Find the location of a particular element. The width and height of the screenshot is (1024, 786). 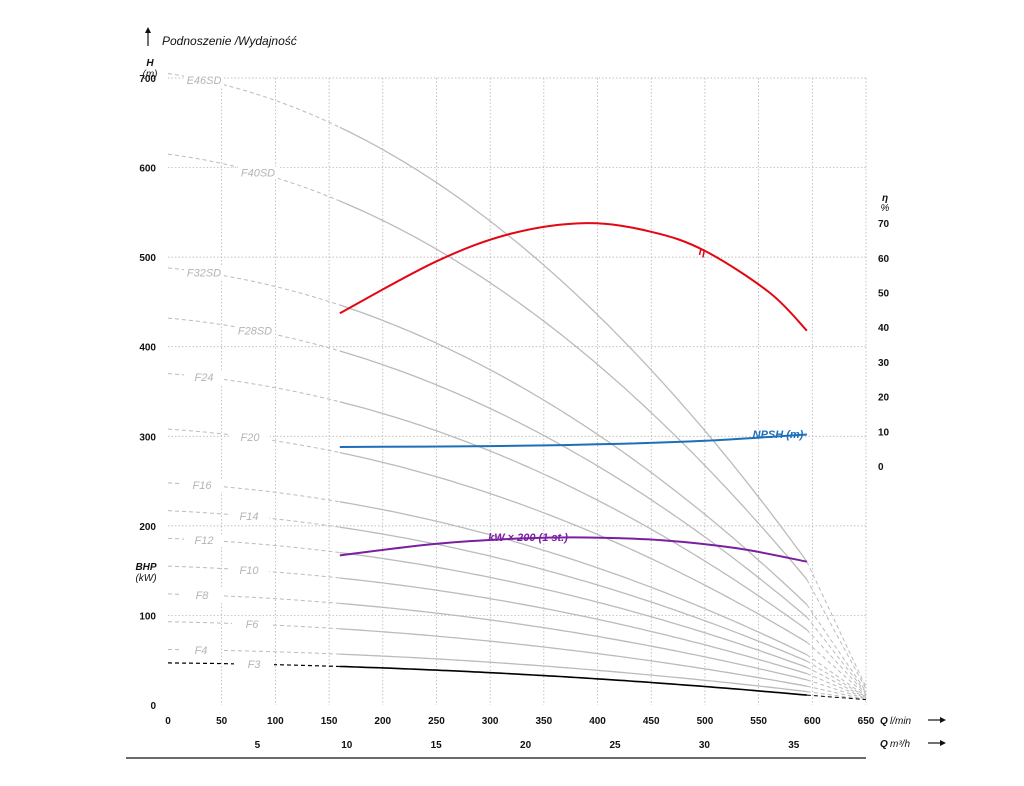

npsh-label: NPSH (m) is located at coordinates (778, 435).